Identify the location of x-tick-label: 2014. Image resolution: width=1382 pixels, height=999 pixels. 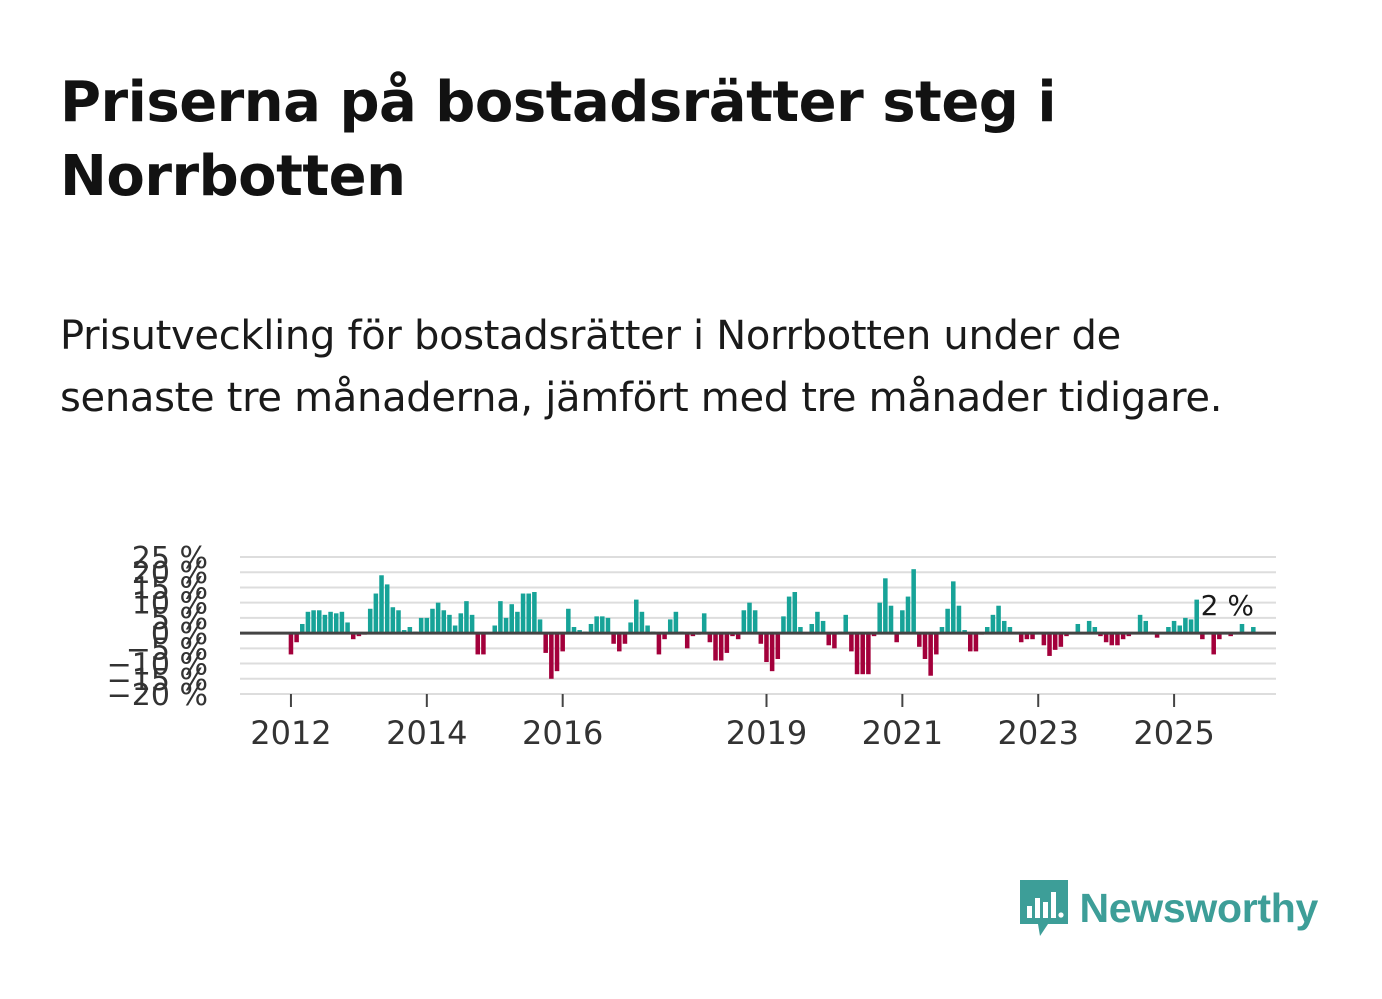
(426, 733).